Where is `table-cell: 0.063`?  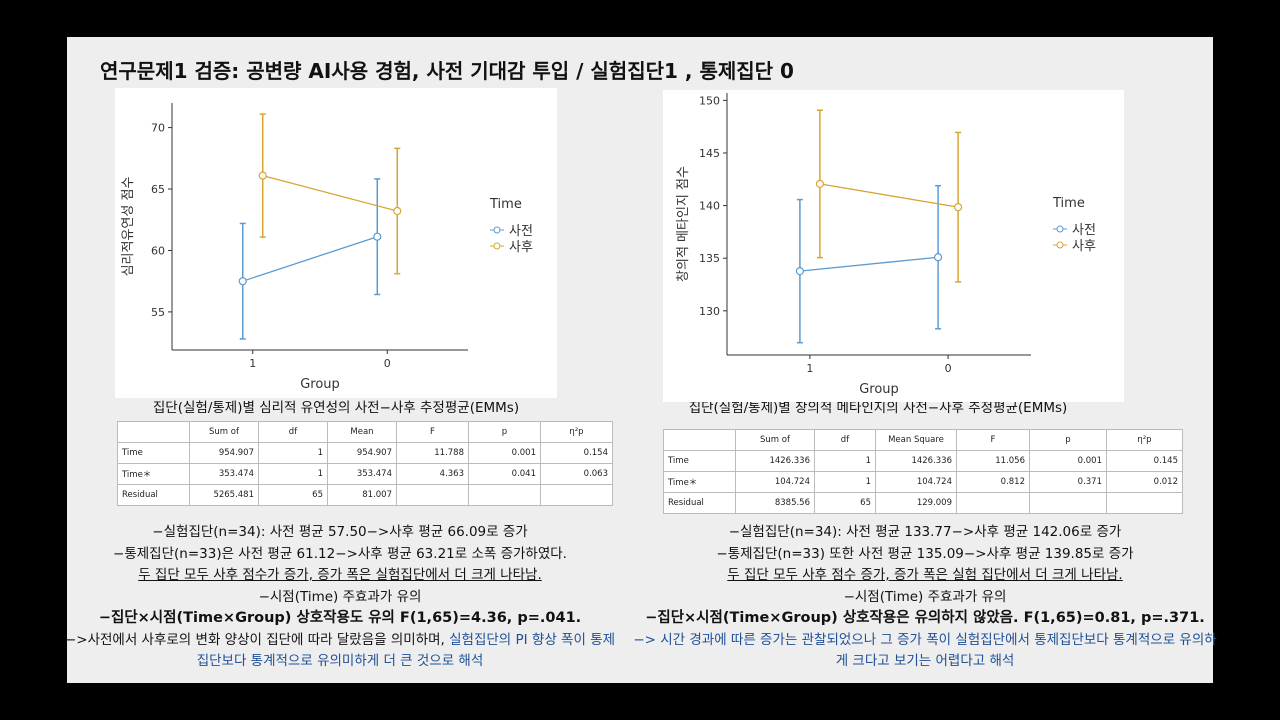
table-cell: 0.063 is located at coordinates (576, 474).